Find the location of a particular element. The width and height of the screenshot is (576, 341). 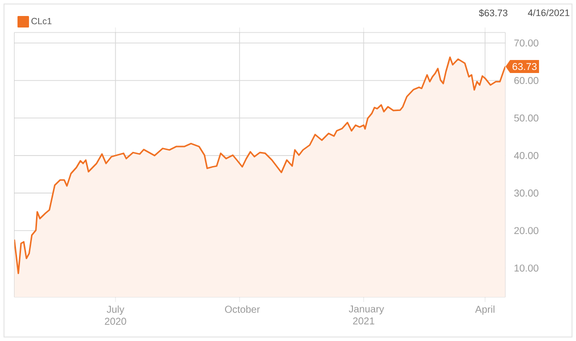

y-tick-label: 60.00 is located at coordinates (526, 80).